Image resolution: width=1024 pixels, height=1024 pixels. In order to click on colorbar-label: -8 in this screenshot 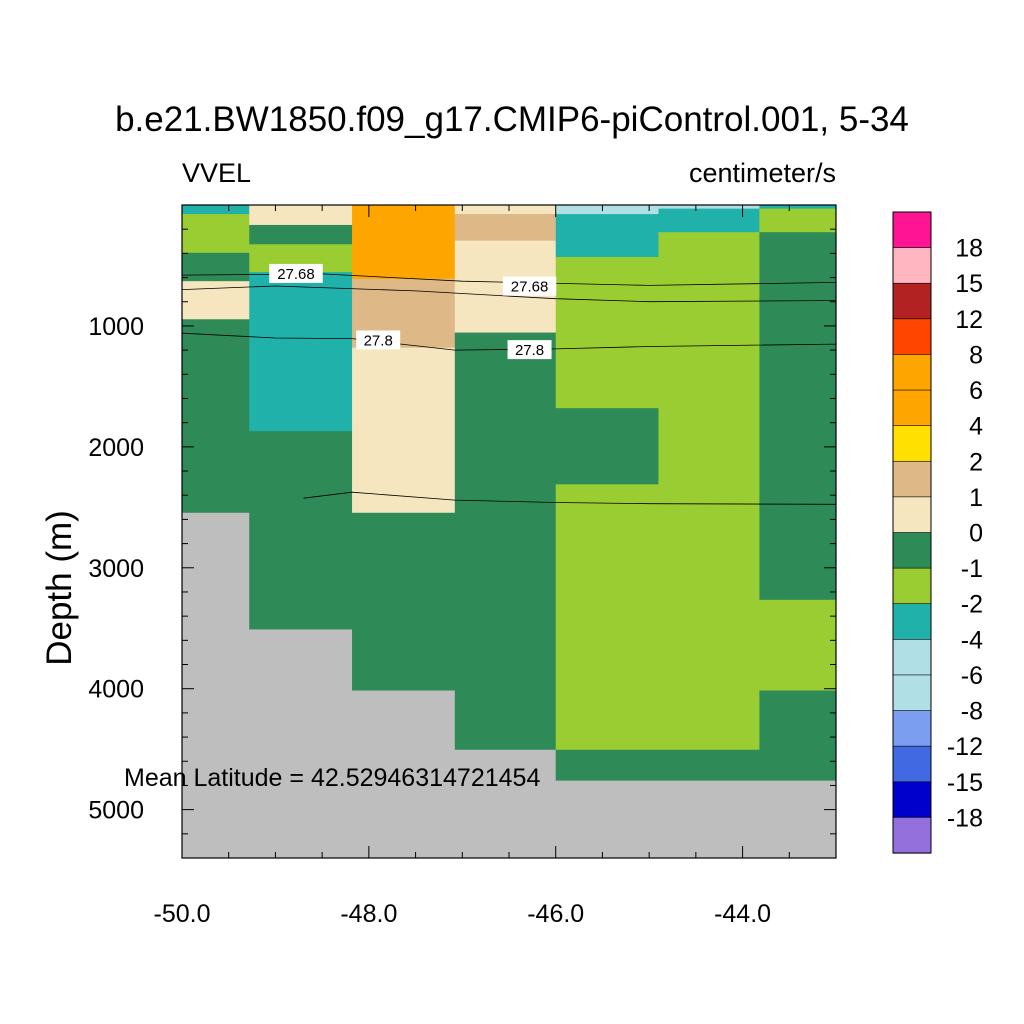, I will do `click(972, 712)`.